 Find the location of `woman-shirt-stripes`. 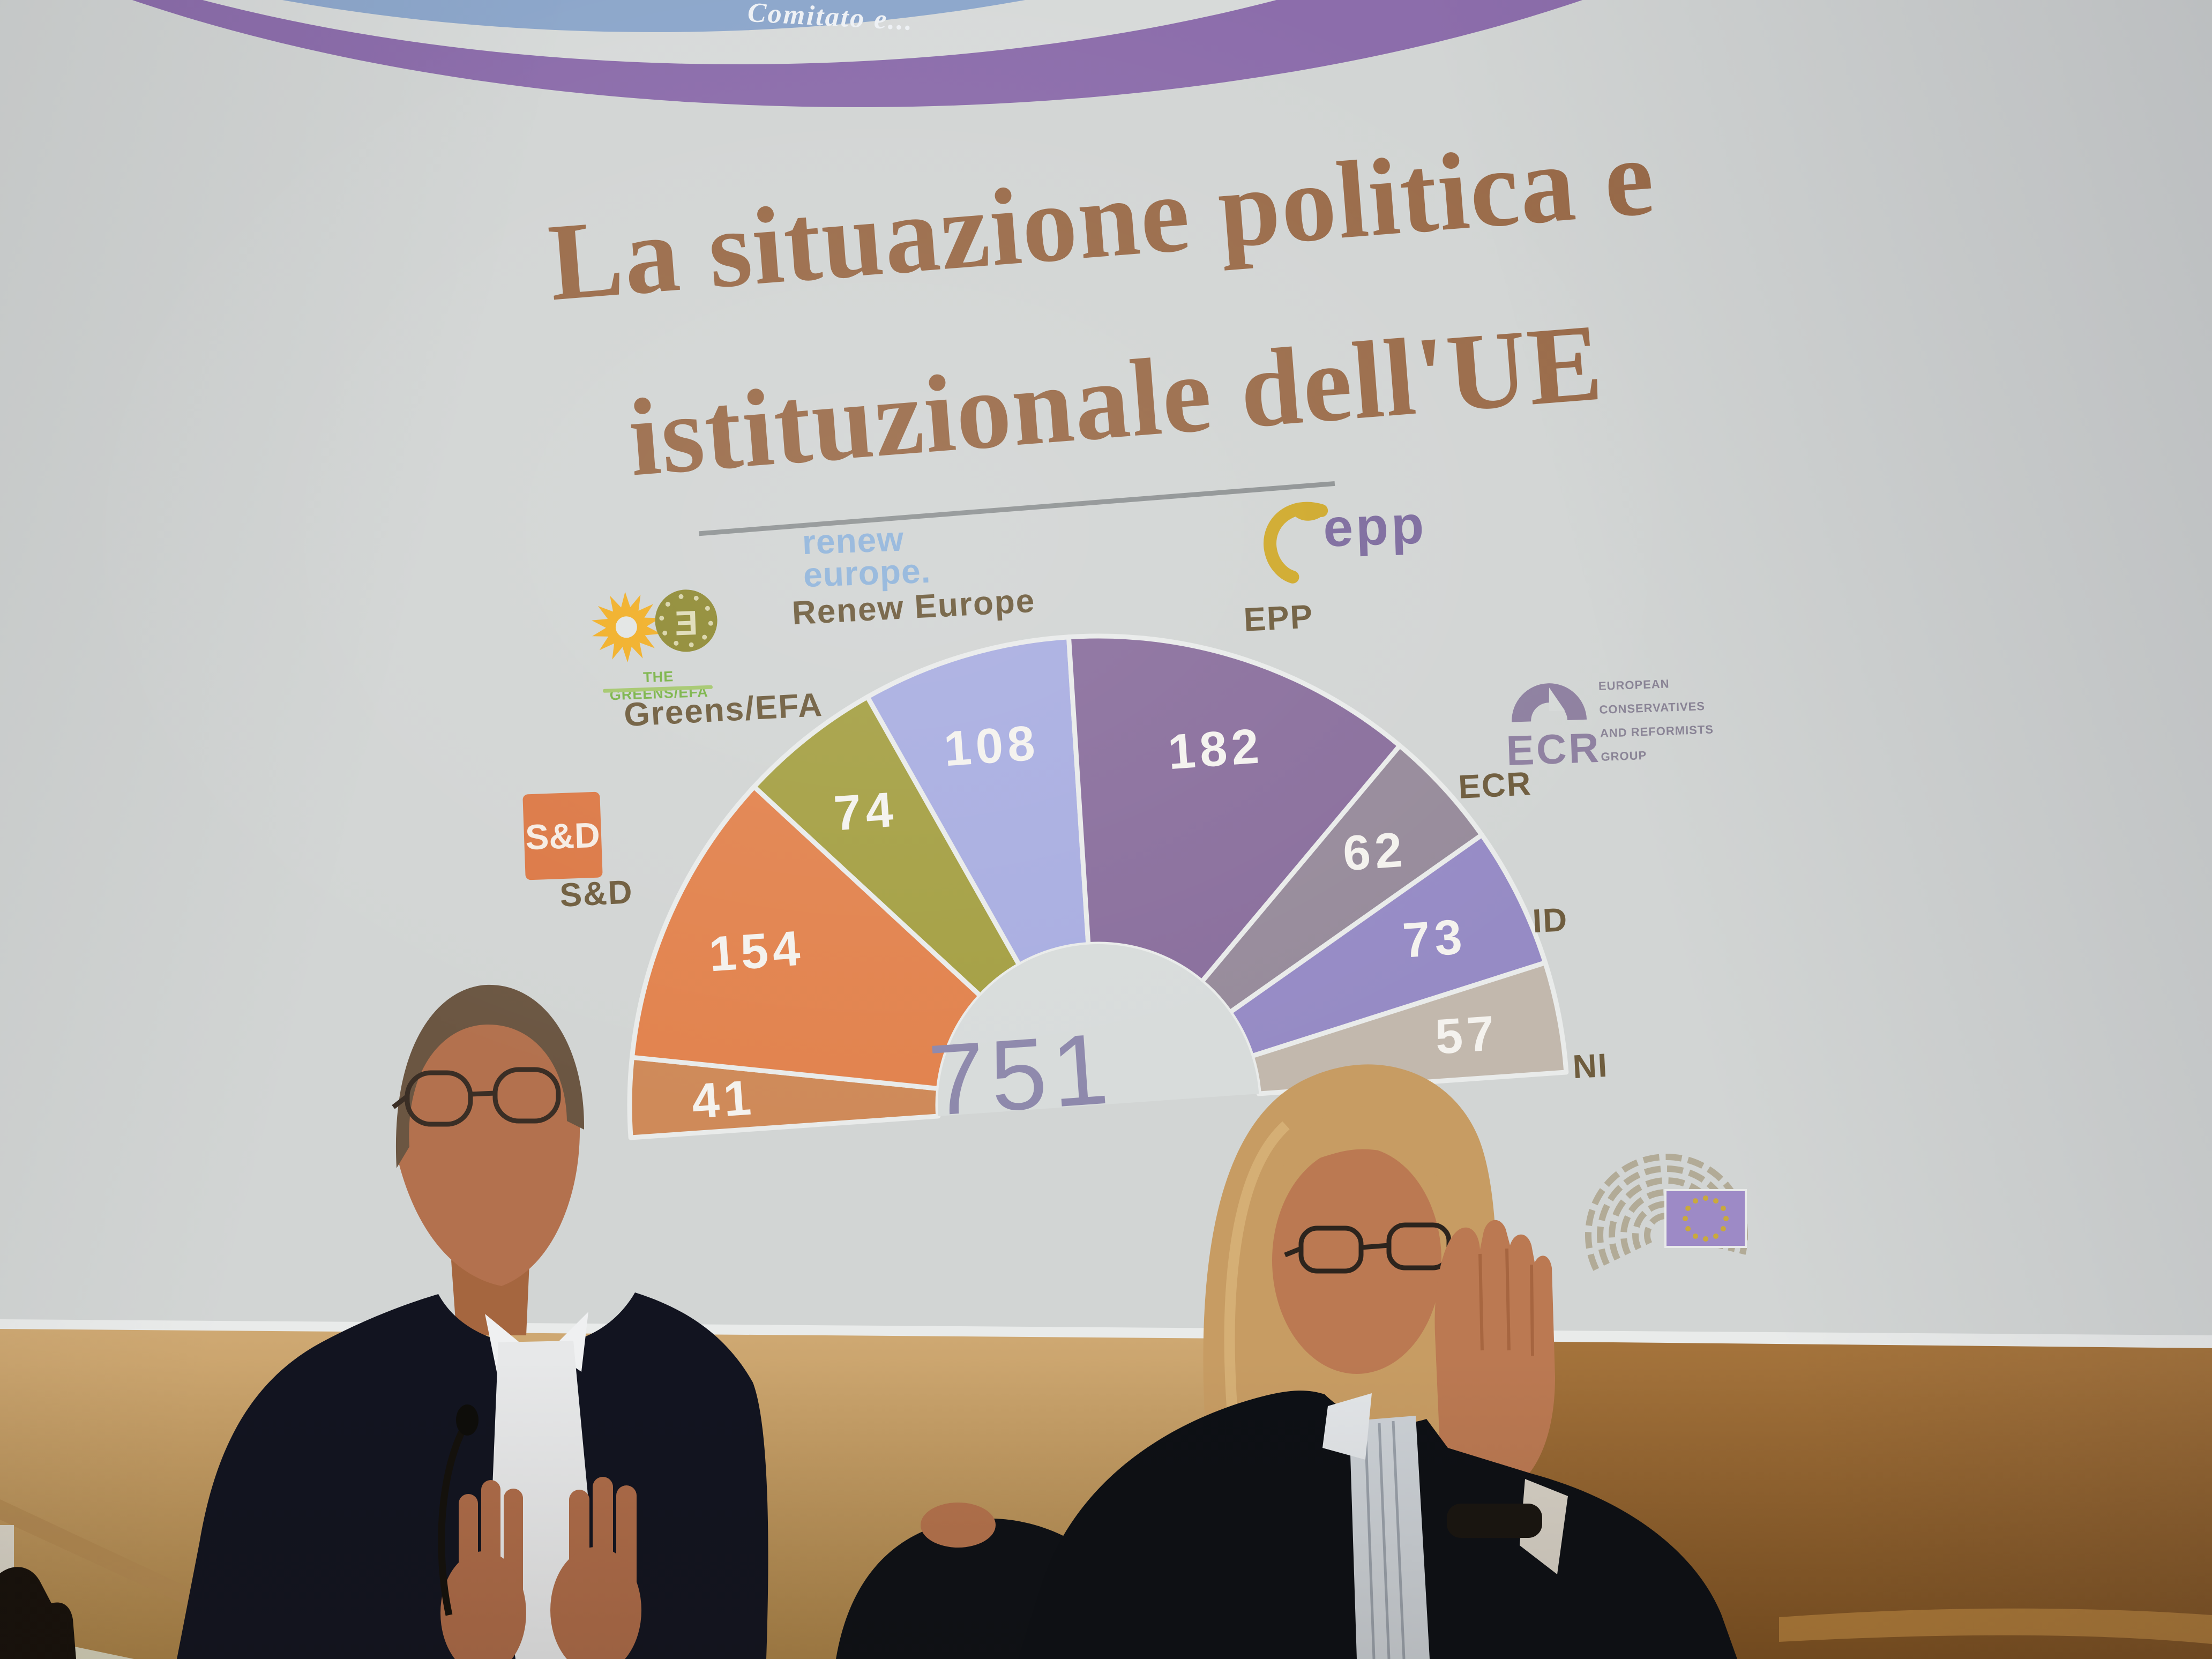

woman-shirt-stripes is located at coordinates (1385, 1540).